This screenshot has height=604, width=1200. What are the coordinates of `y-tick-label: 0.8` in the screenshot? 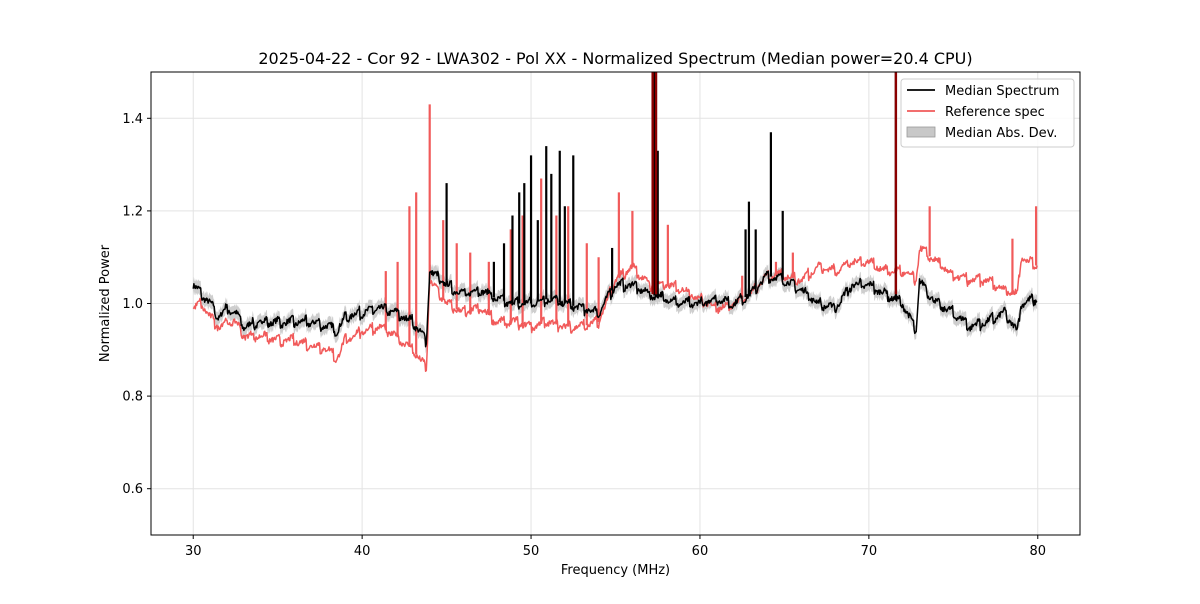 It's located at (132, 397).